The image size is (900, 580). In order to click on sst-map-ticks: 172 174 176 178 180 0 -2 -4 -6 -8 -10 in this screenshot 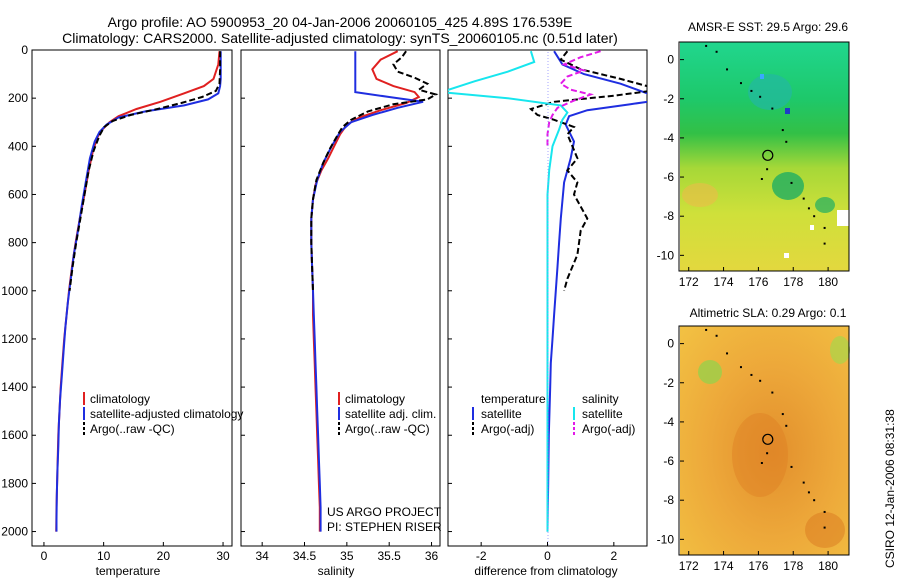, I will do `click(748, 171)`.